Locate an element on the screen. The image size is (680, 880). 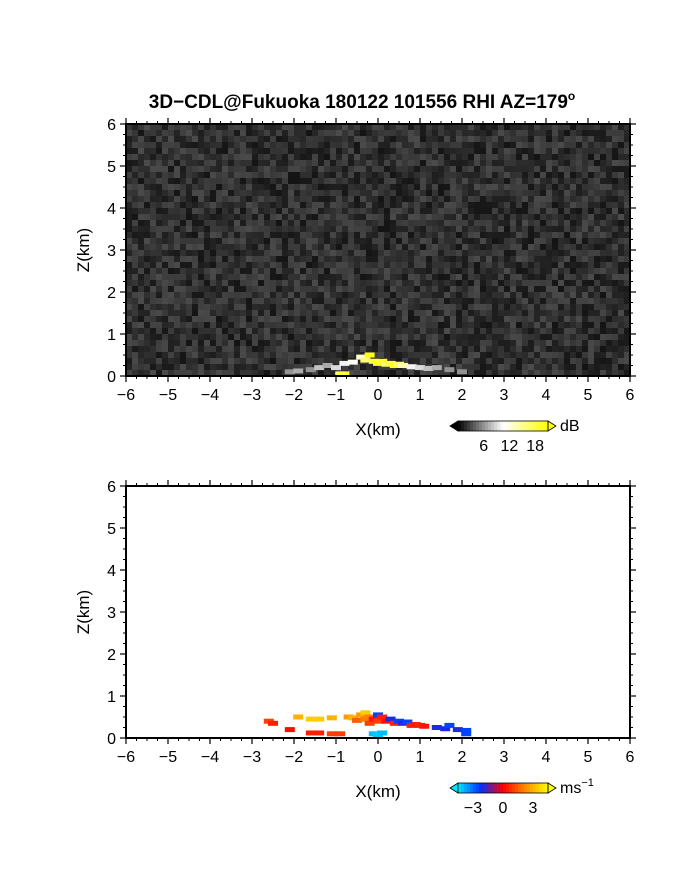
figure-title: 3D−CDL@Fukuoka 180122 101556 RHI AZ=179o is located at coordinates (362, 101).